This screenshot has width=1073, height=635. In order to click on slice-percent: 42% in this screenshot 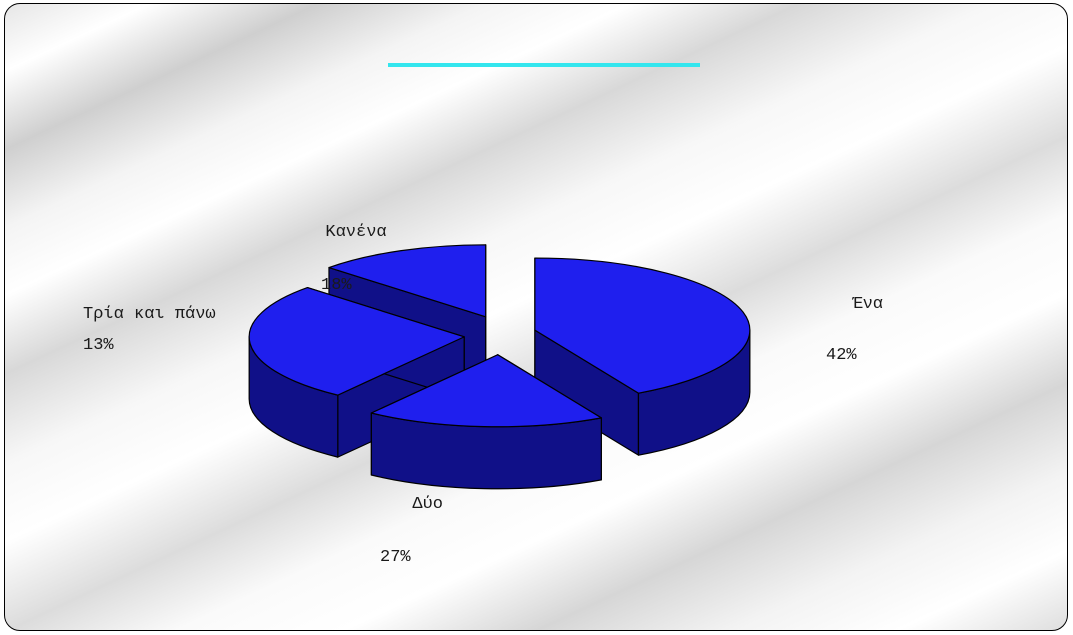, I will do `click(841, 355)`.